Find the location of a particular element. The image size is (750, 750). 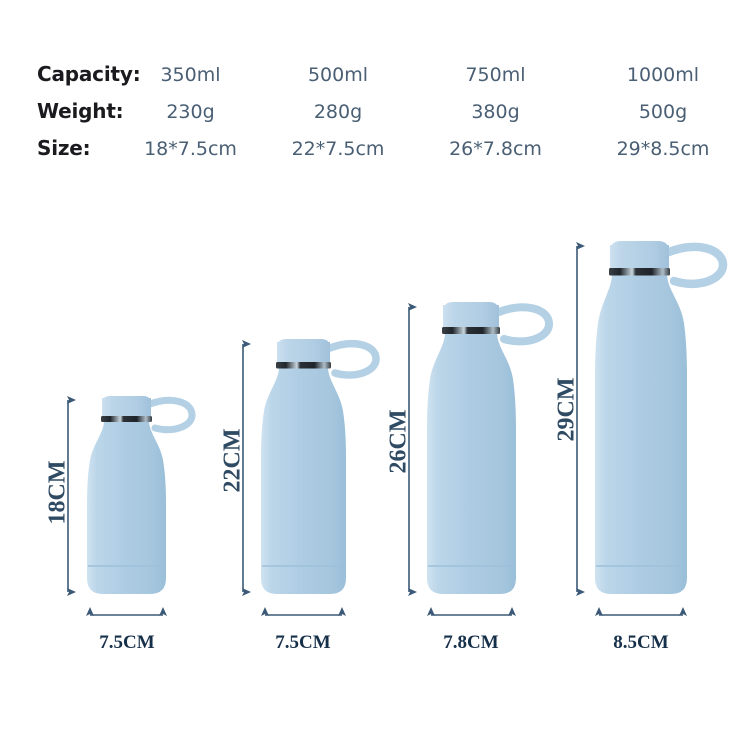

spec-size-350: 18*7.5cm is located at coordinates (190, 149).